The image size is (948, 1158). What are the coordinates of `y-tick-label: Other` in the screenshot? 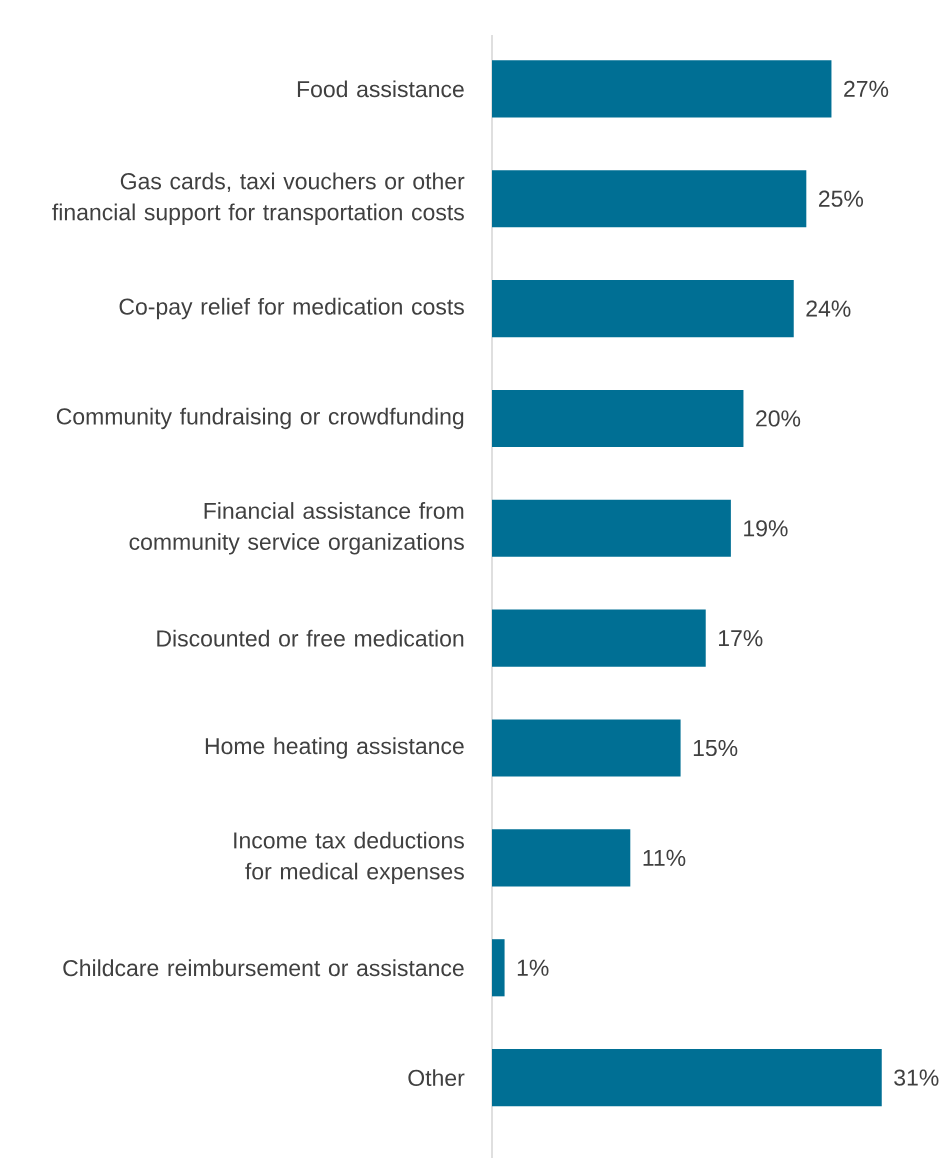 It's located at (436, 1078).